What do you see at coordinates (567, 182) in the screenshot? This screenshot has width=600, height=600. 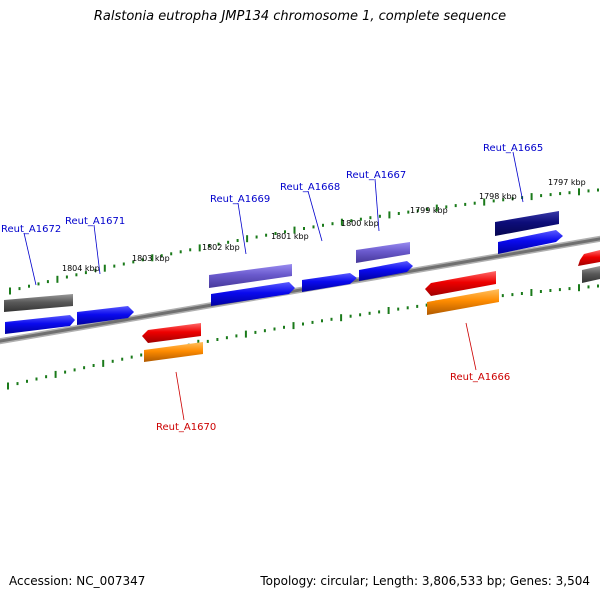 I see `ruler-label: 1797 kbp` at bounding box center [567, 182].